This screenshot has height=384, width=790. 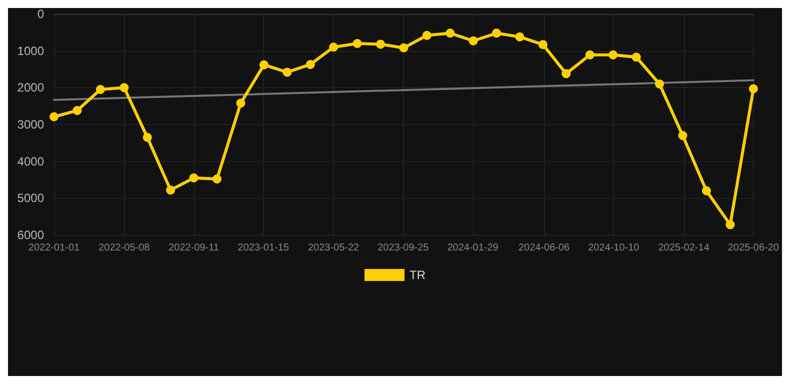 I want to click on legend-label: TR, so click(x=418, y=275).